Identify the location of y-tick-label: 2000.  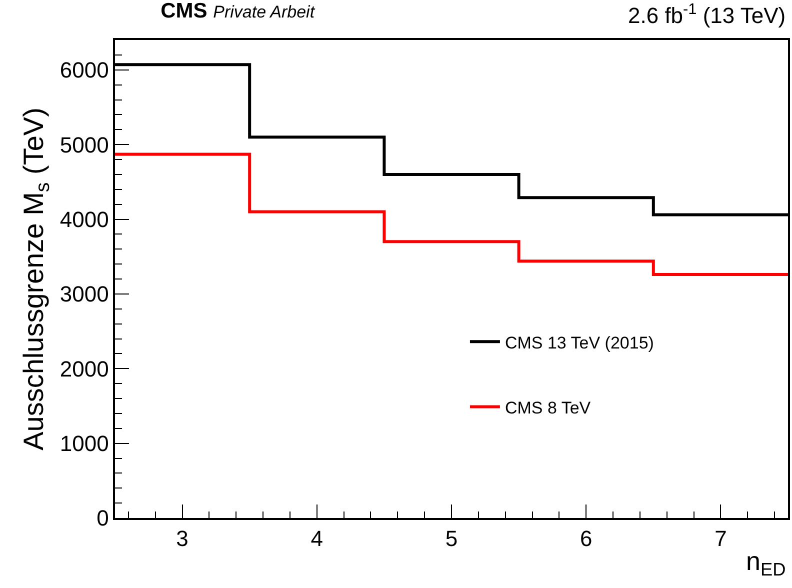
(84, 369).